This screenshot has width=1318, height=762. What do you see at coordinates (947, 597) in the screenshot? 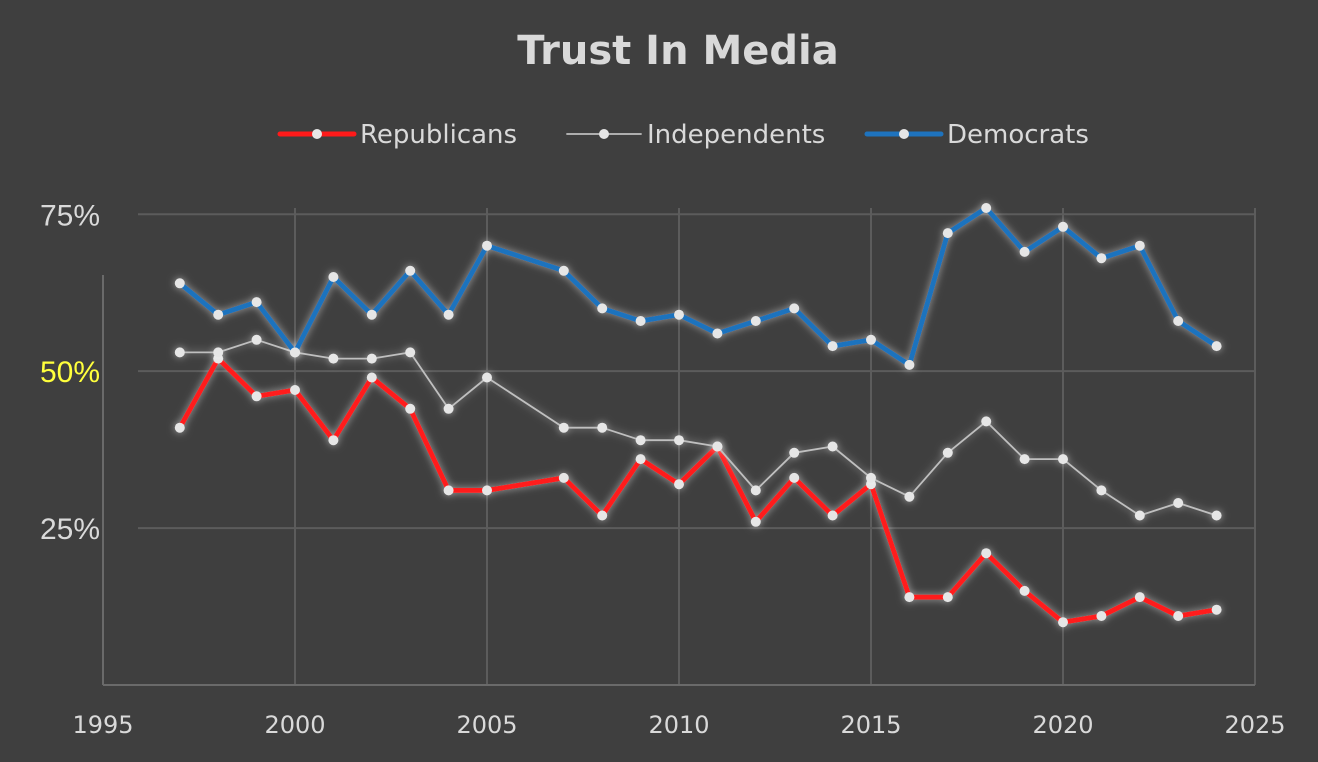
I see `point-republicans-2017` at bounding box center [947, 597].